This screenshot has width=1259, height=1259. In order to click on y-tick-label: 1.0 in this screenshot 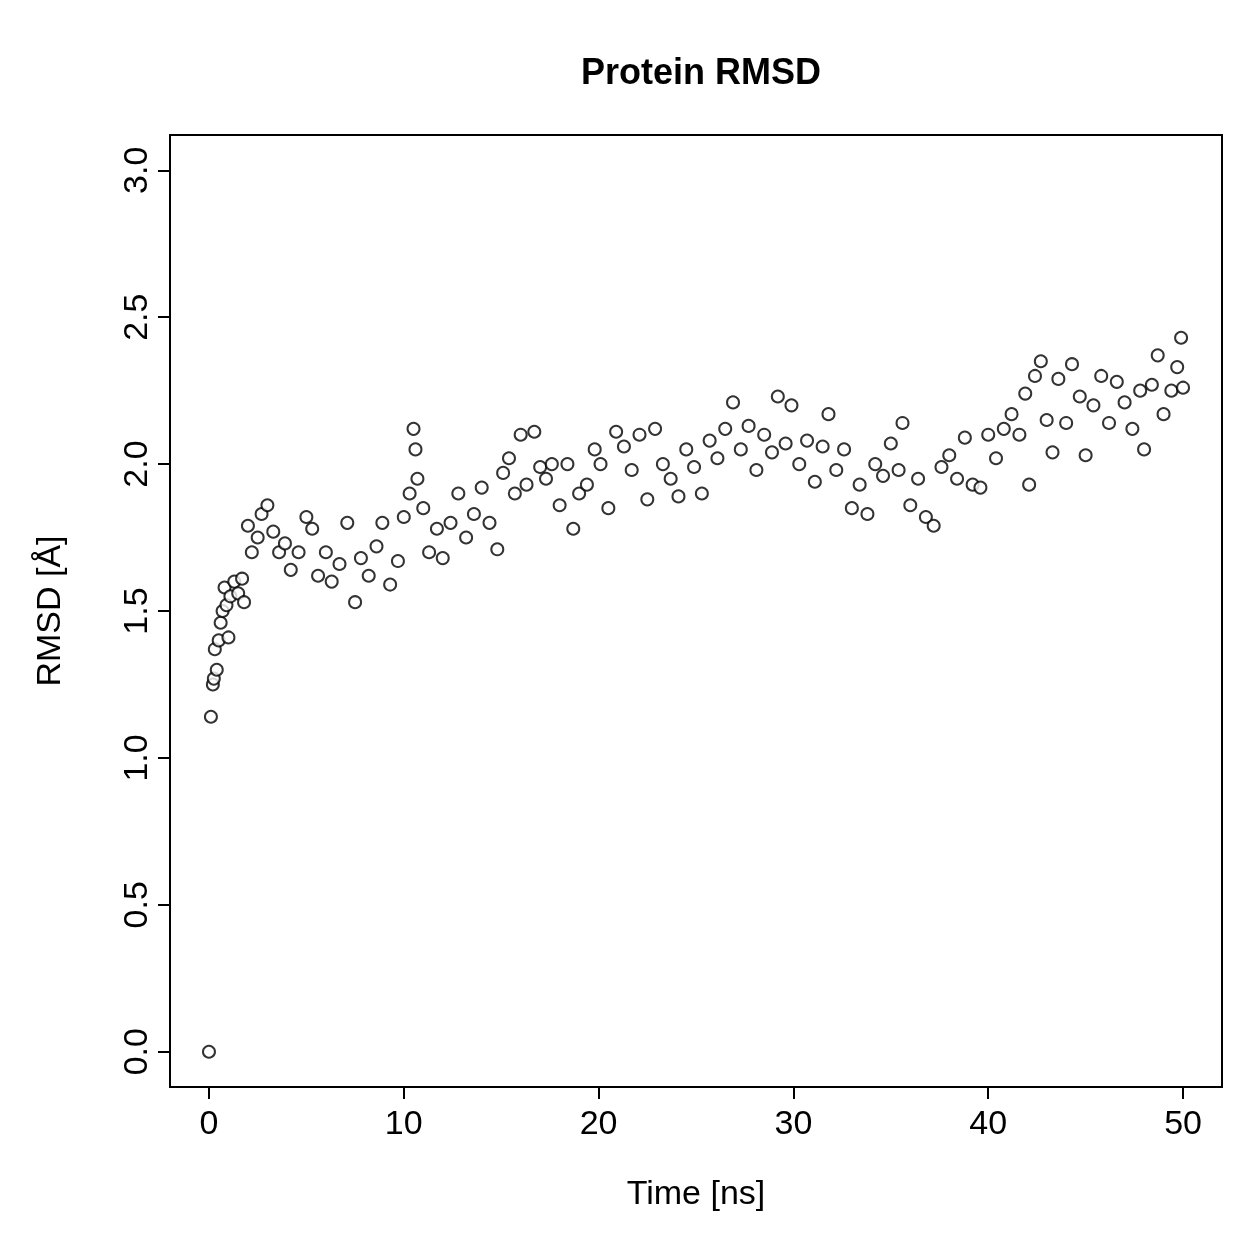, I will do `click(135, 758)`.